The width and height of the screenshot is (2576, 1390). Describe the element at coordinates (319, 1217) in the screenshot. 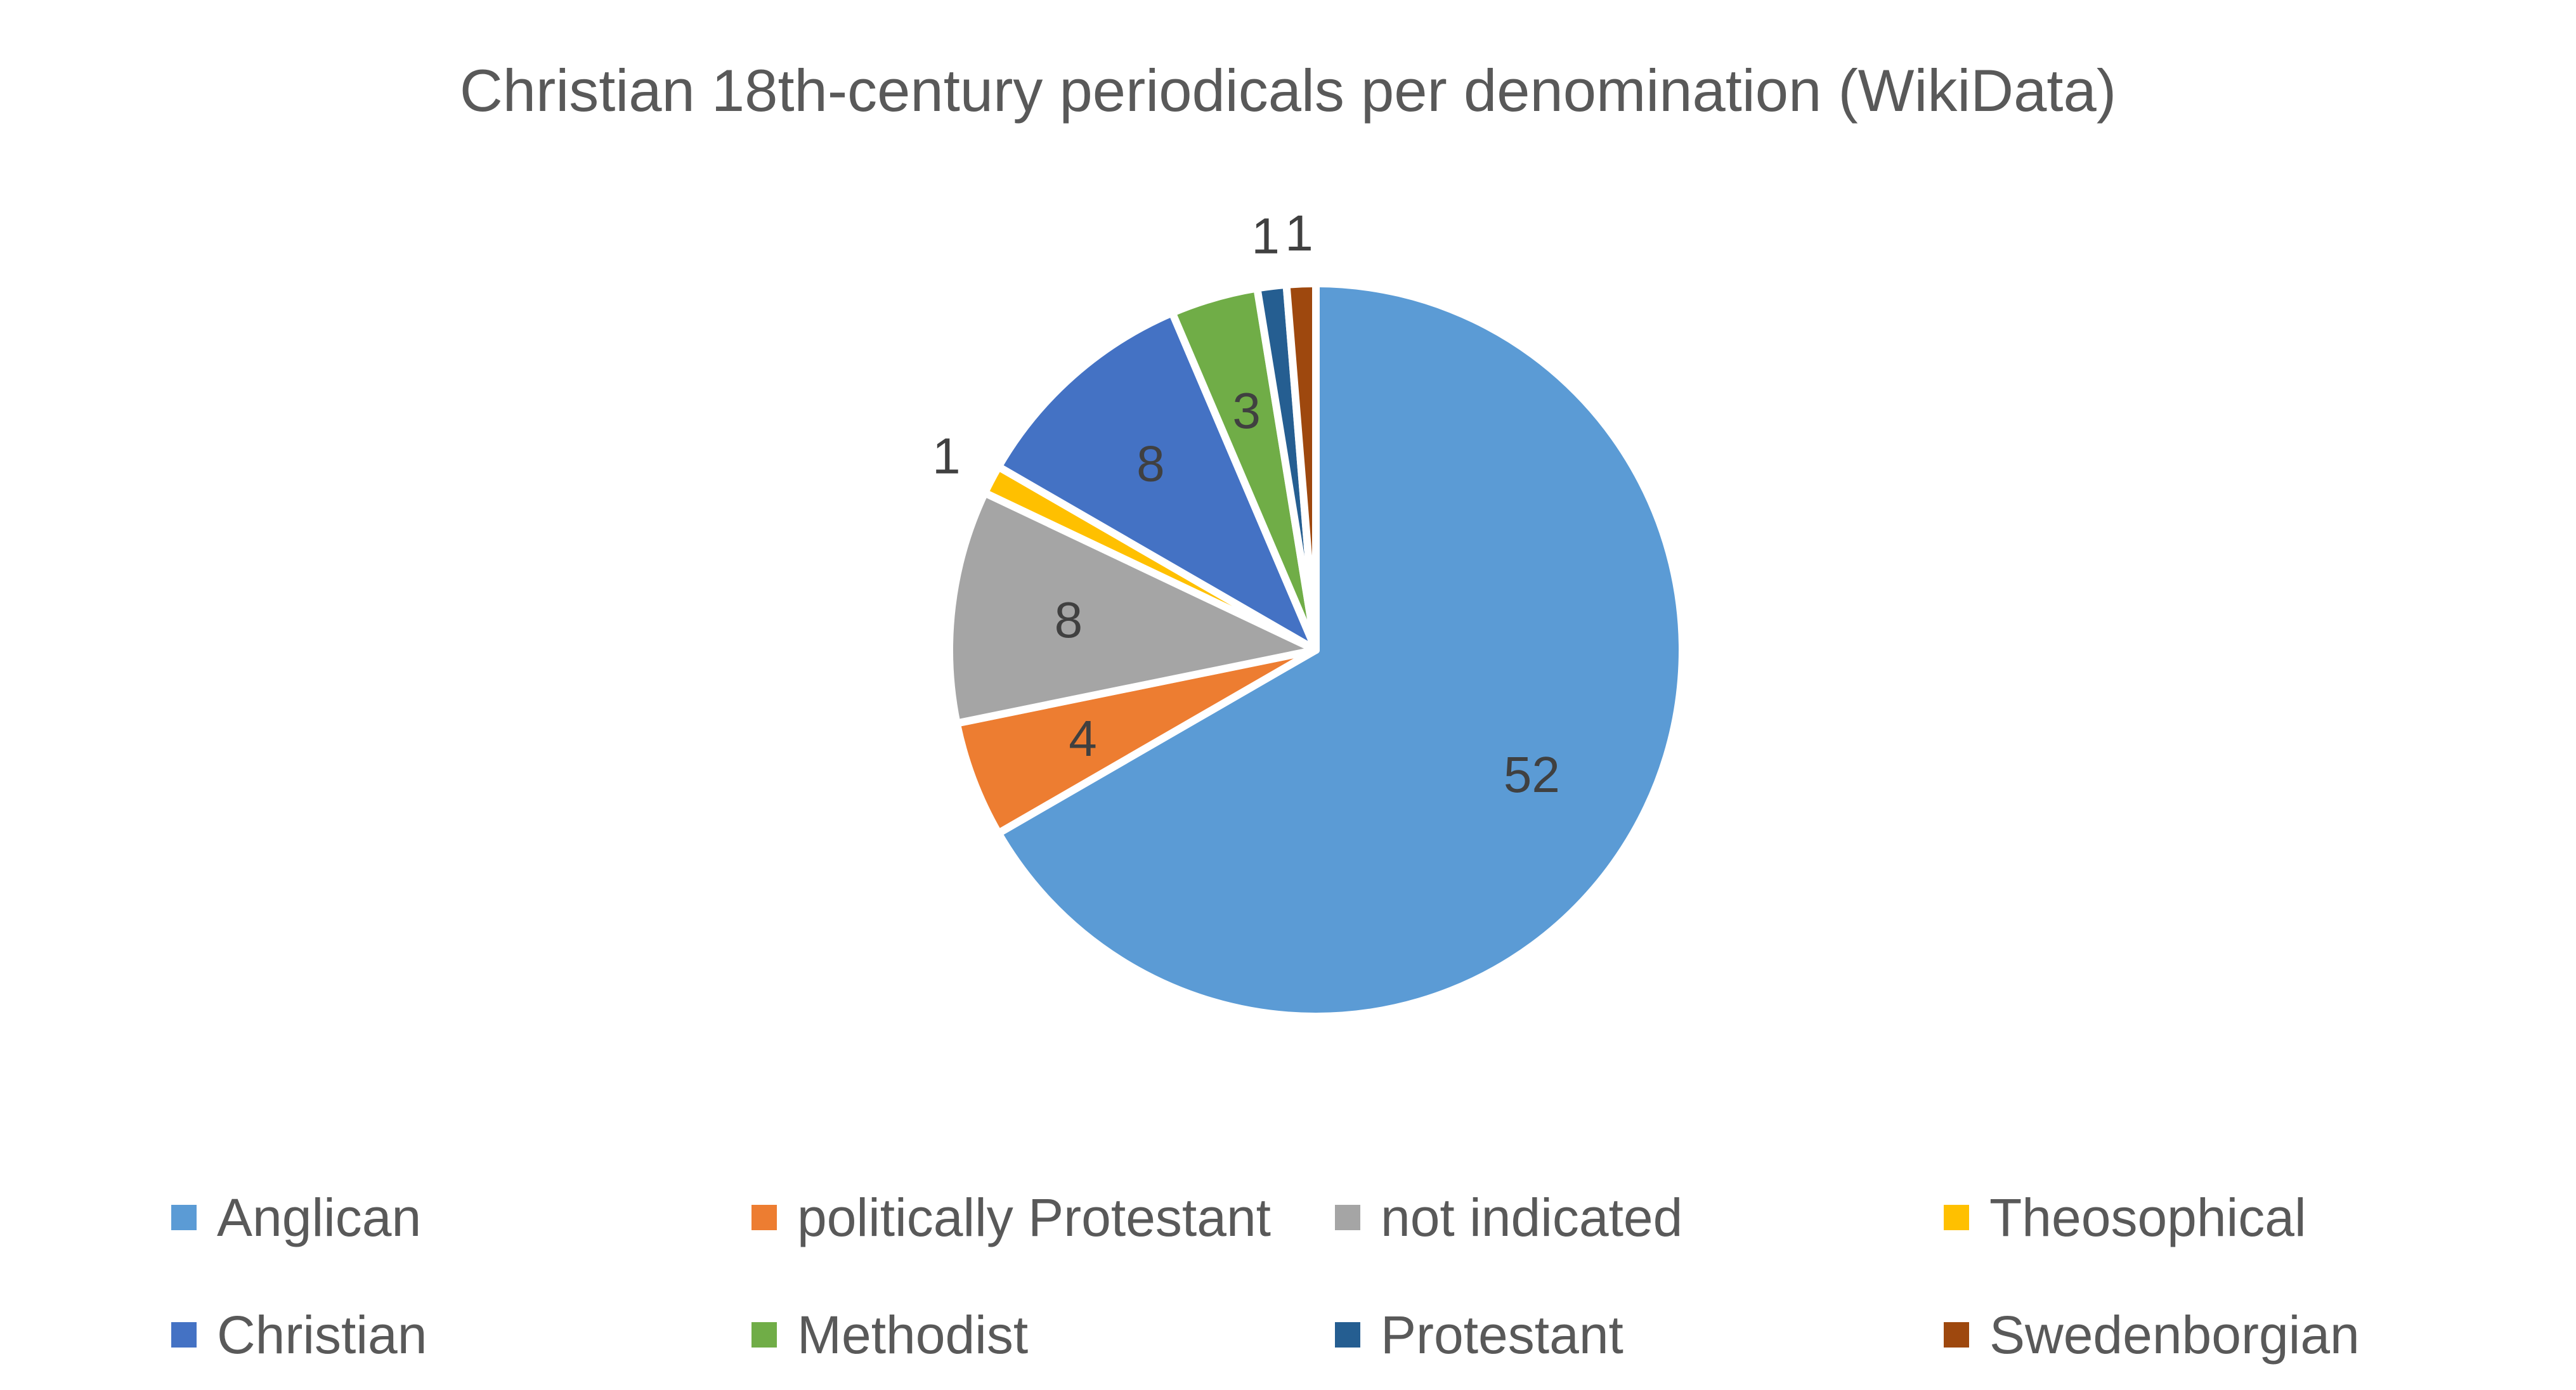

I see `legend-label: Anglican` at that location.